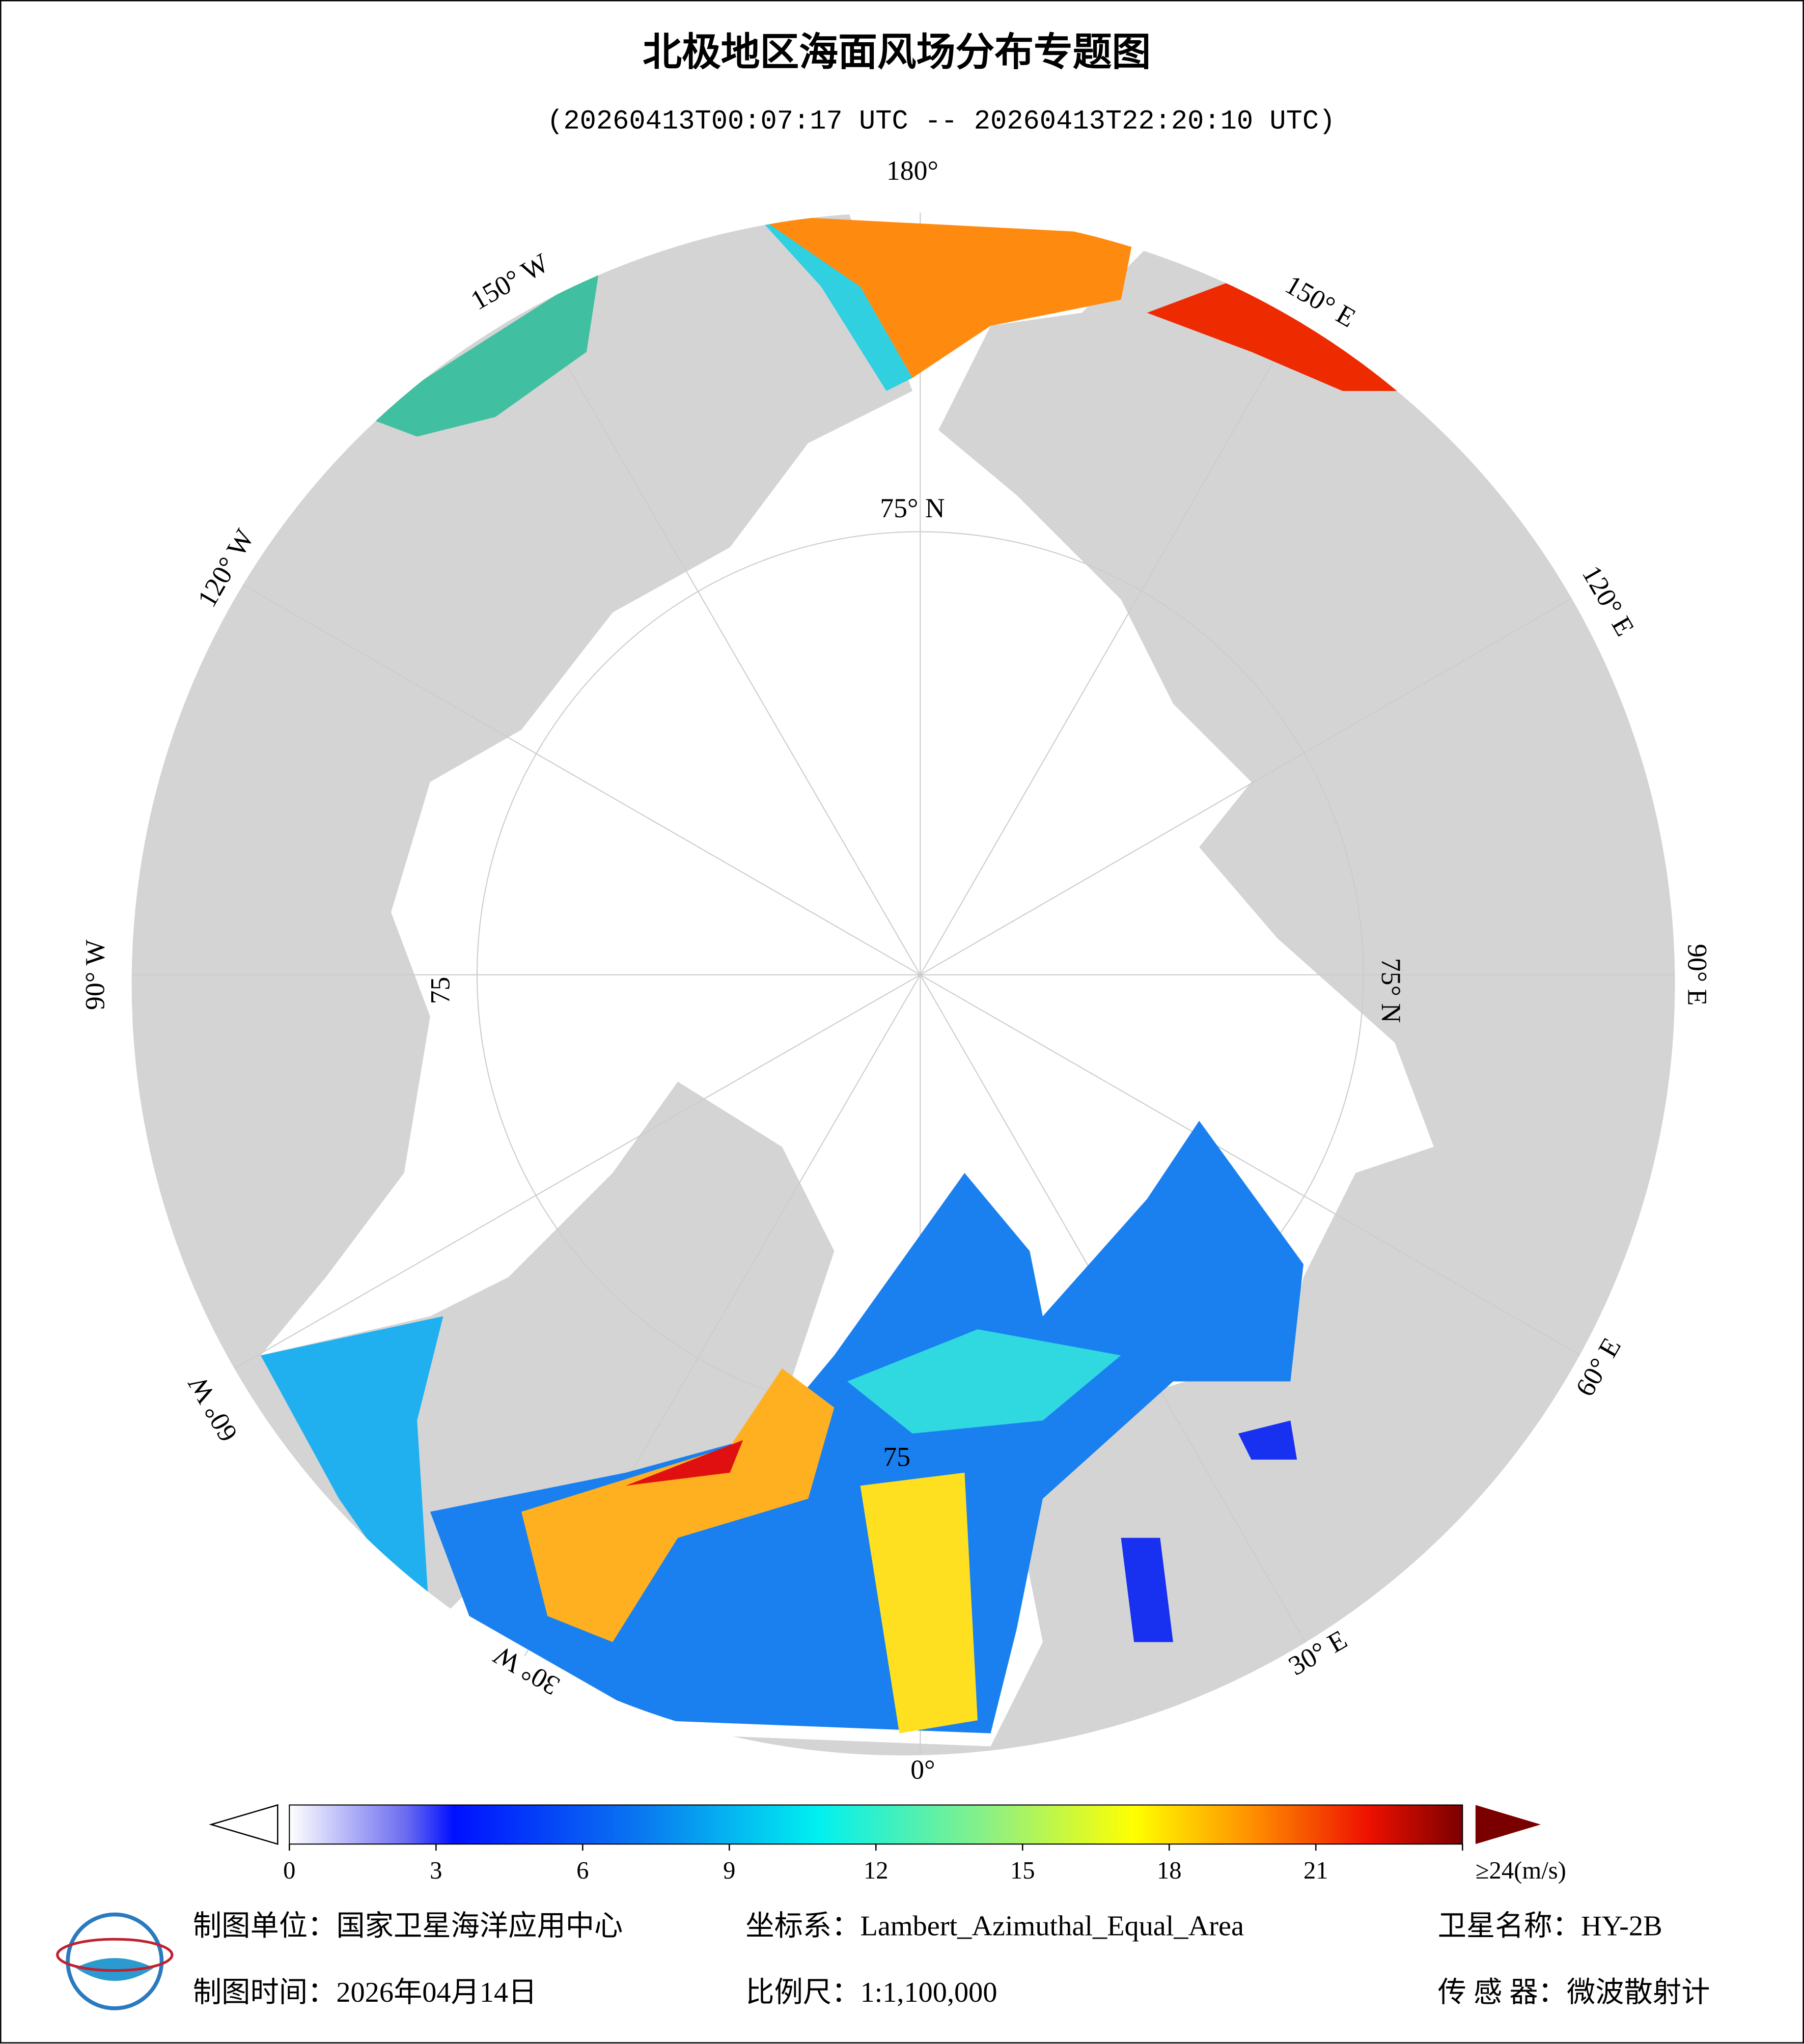 The width and height of the screenshot is (1804, 2044). What do you see at coordinates (1022, 1870) in the screenshot?
I see `colorbar-tick-label: 15` at bounding box center [1022, 1870].